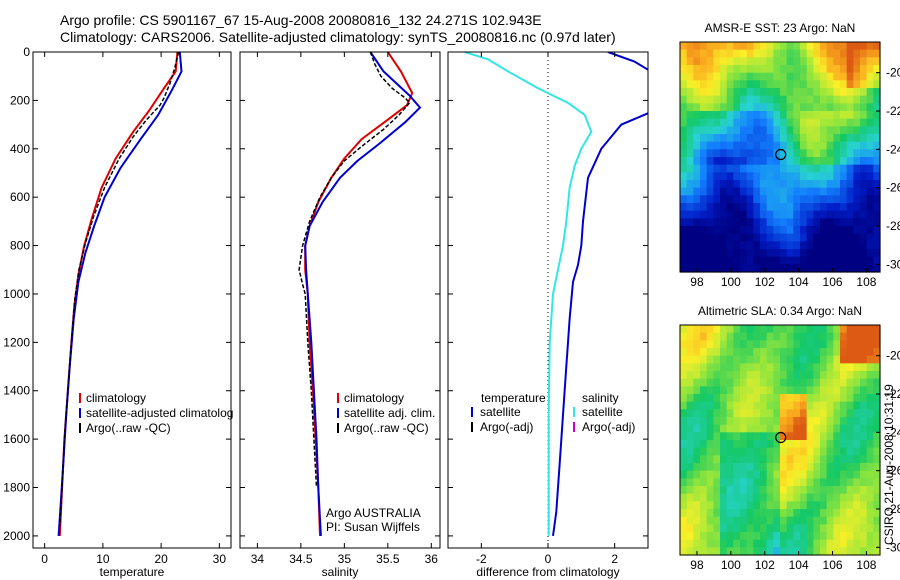  What do you see at coordinates (116, 398) in the screenshot?
I see `legend-entry: climatology` at bounding box center [116, 398].